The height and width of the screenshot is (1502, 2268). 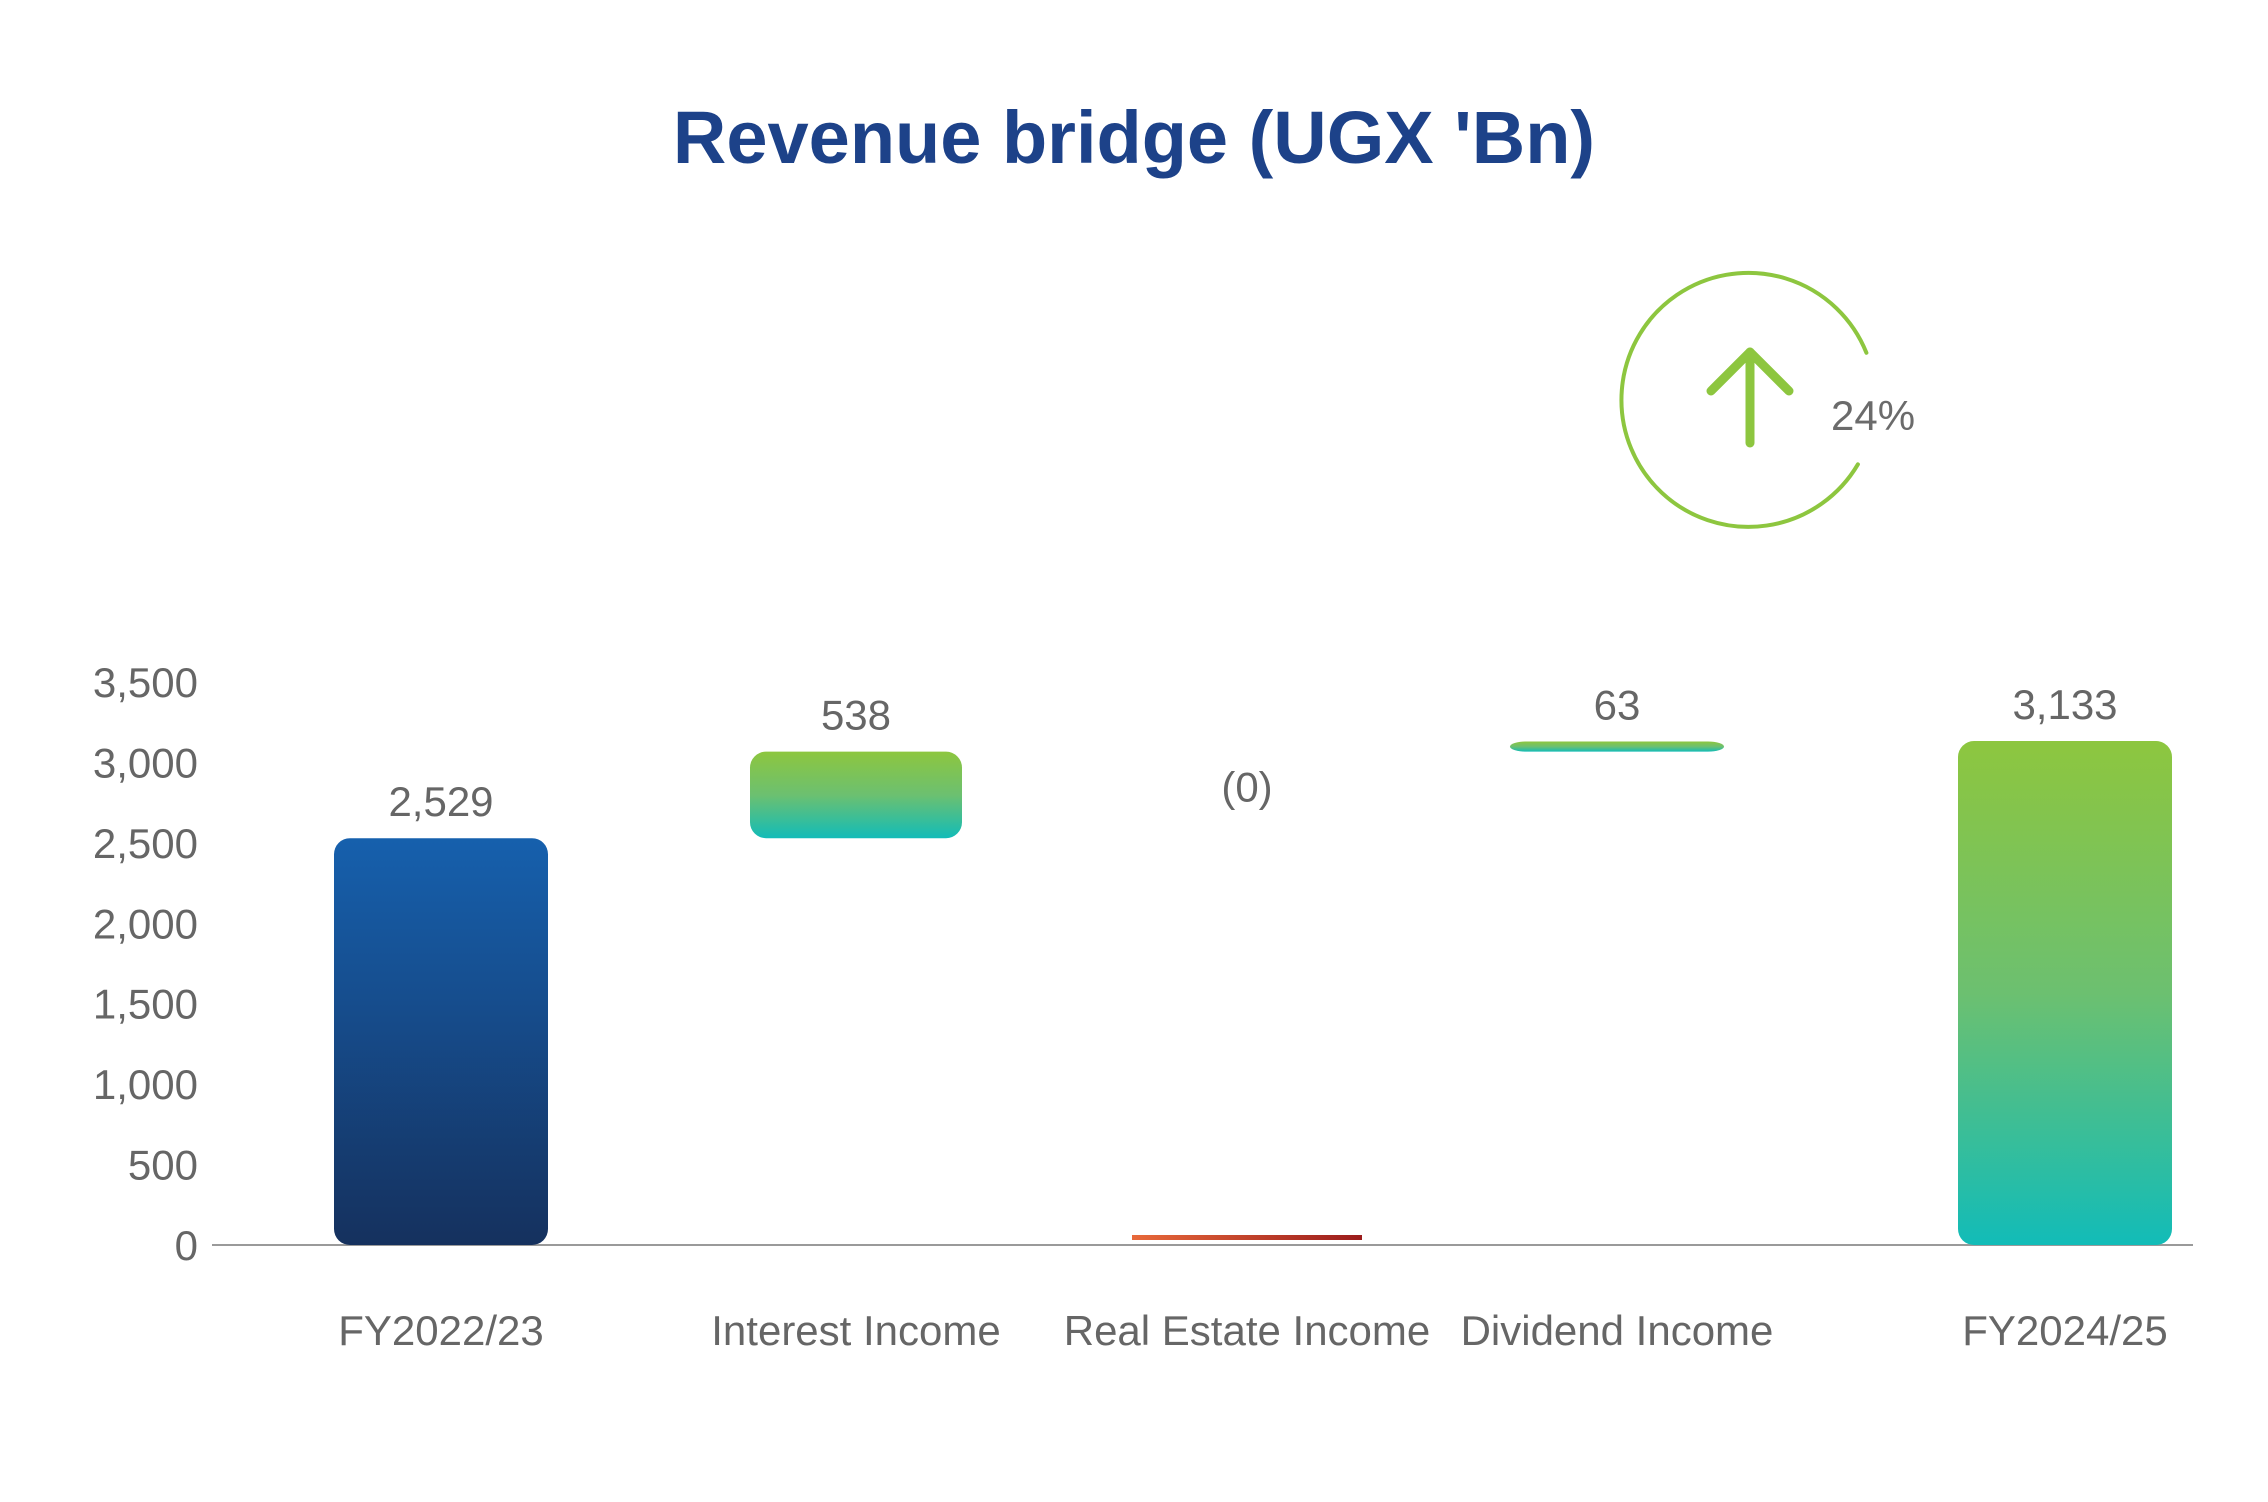 I want to click on y-tick-label: 1,500, so click(x=145, y=1004).